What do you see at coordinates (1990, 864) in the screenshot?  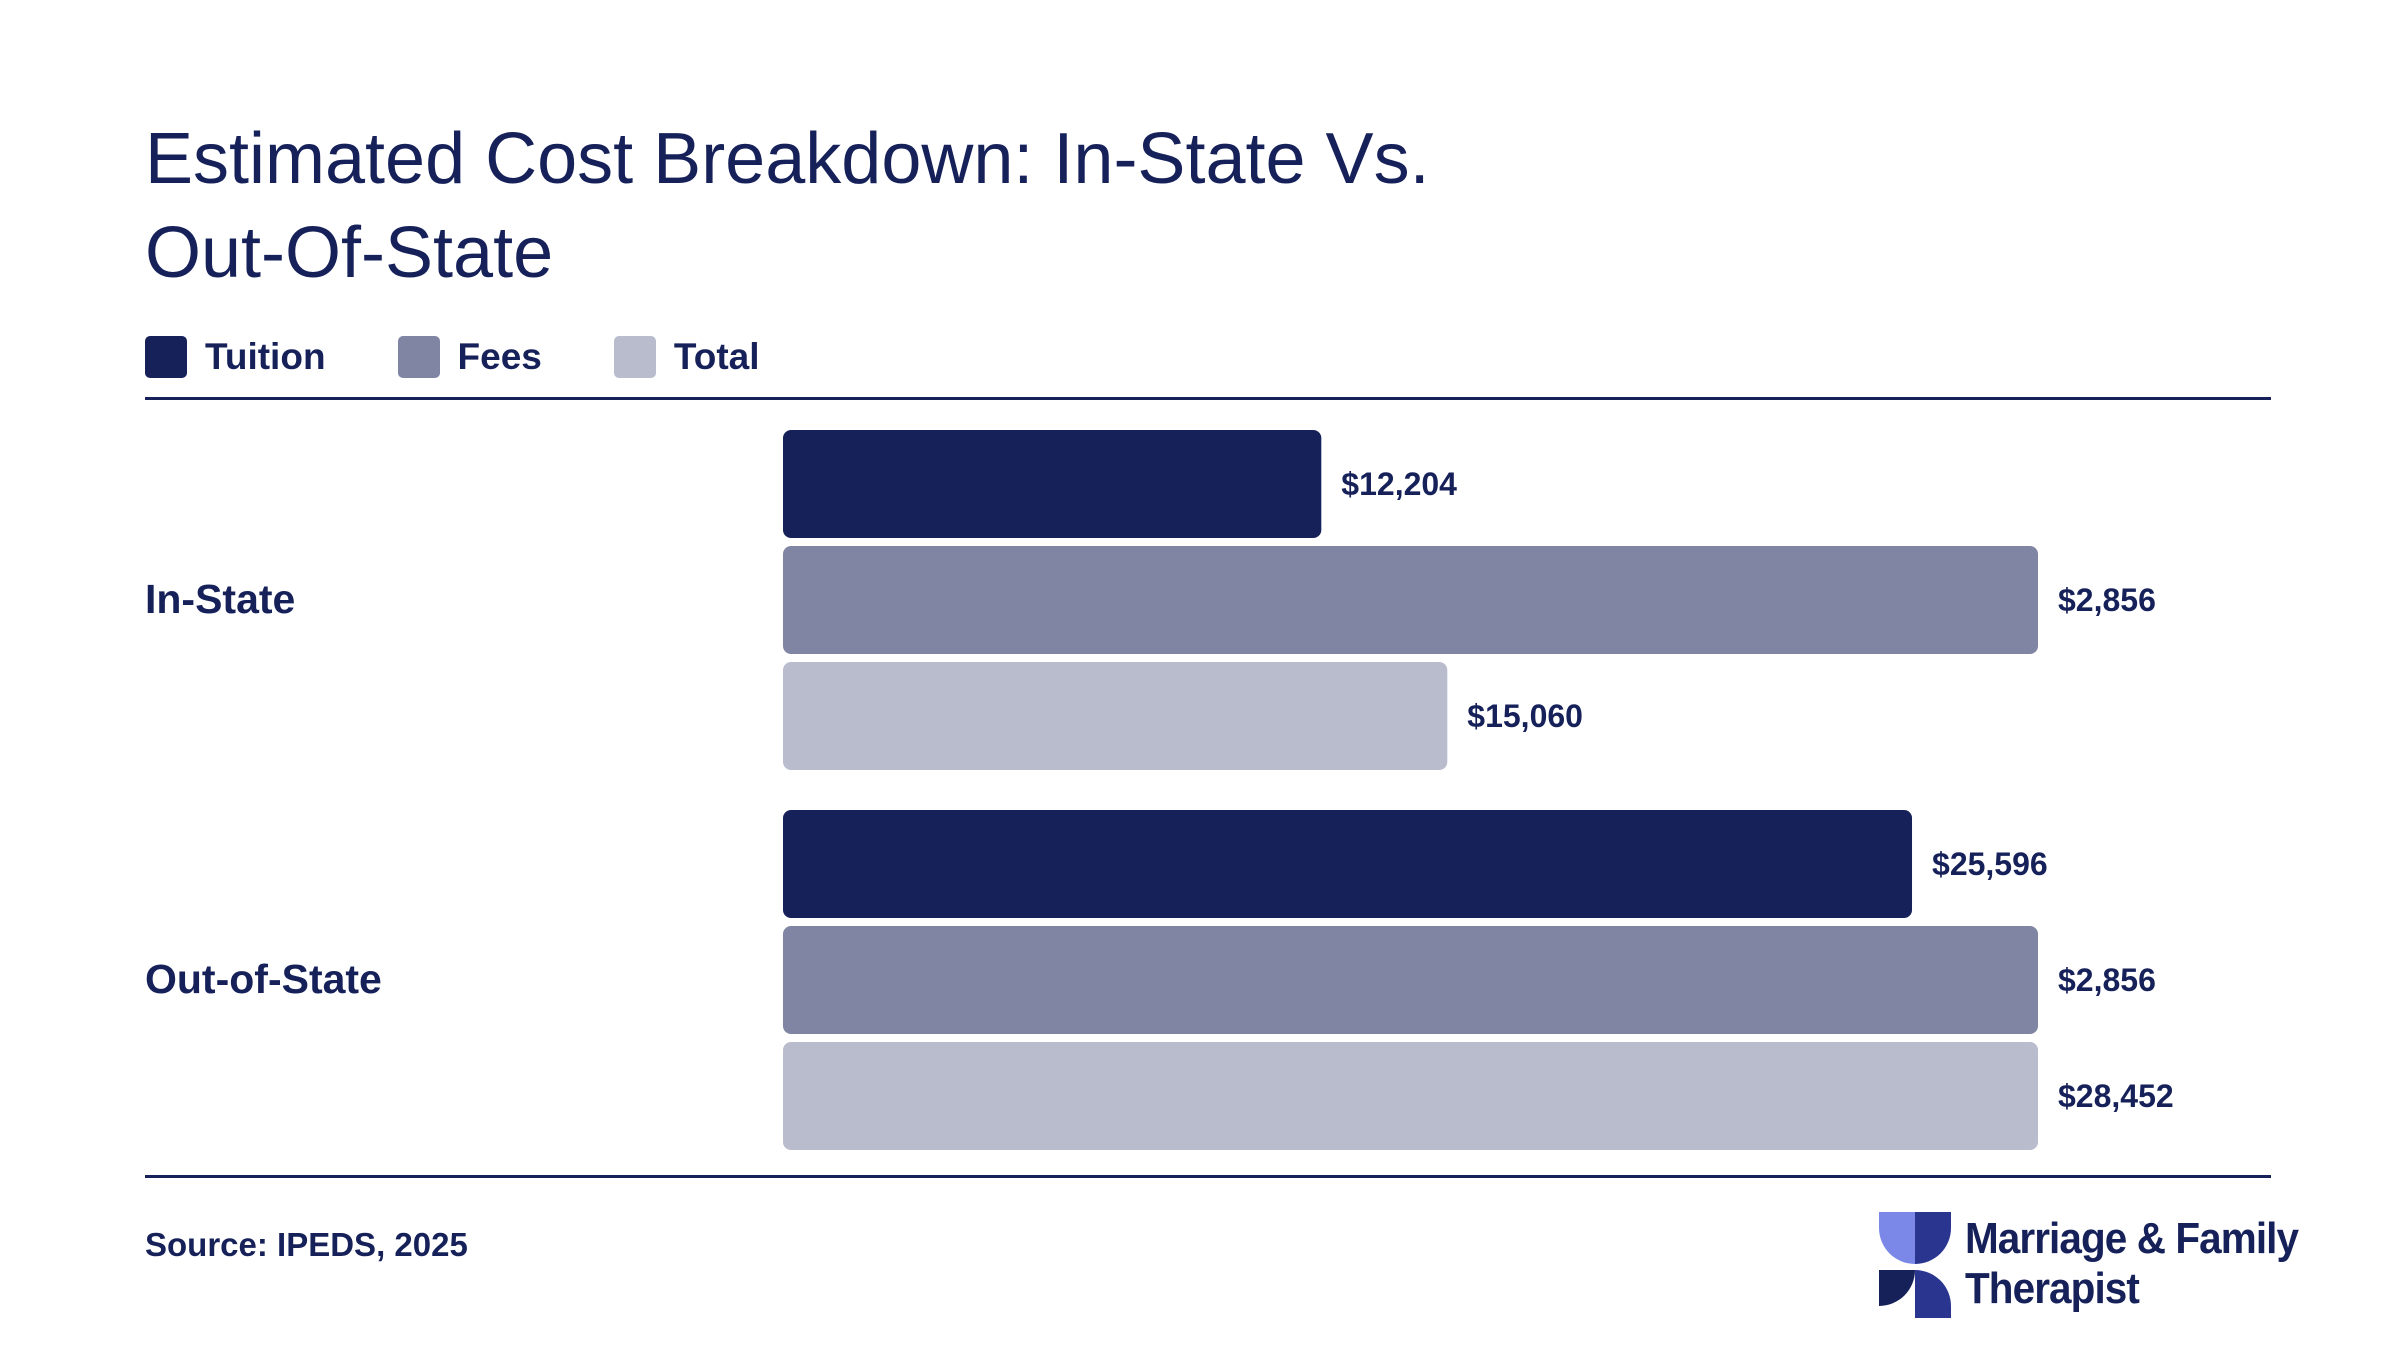 I see `value-label-tuition-out-of-state: $25,596` at bounding box center [1990, 864].